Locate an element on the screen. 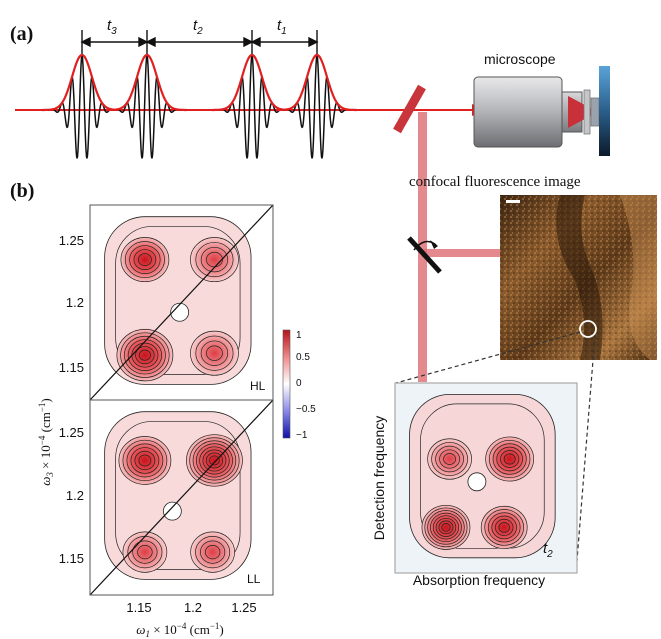 The width and height of the screenshot is (661, 639). beam-splitter-mirror is located at coordinates (409, 109).